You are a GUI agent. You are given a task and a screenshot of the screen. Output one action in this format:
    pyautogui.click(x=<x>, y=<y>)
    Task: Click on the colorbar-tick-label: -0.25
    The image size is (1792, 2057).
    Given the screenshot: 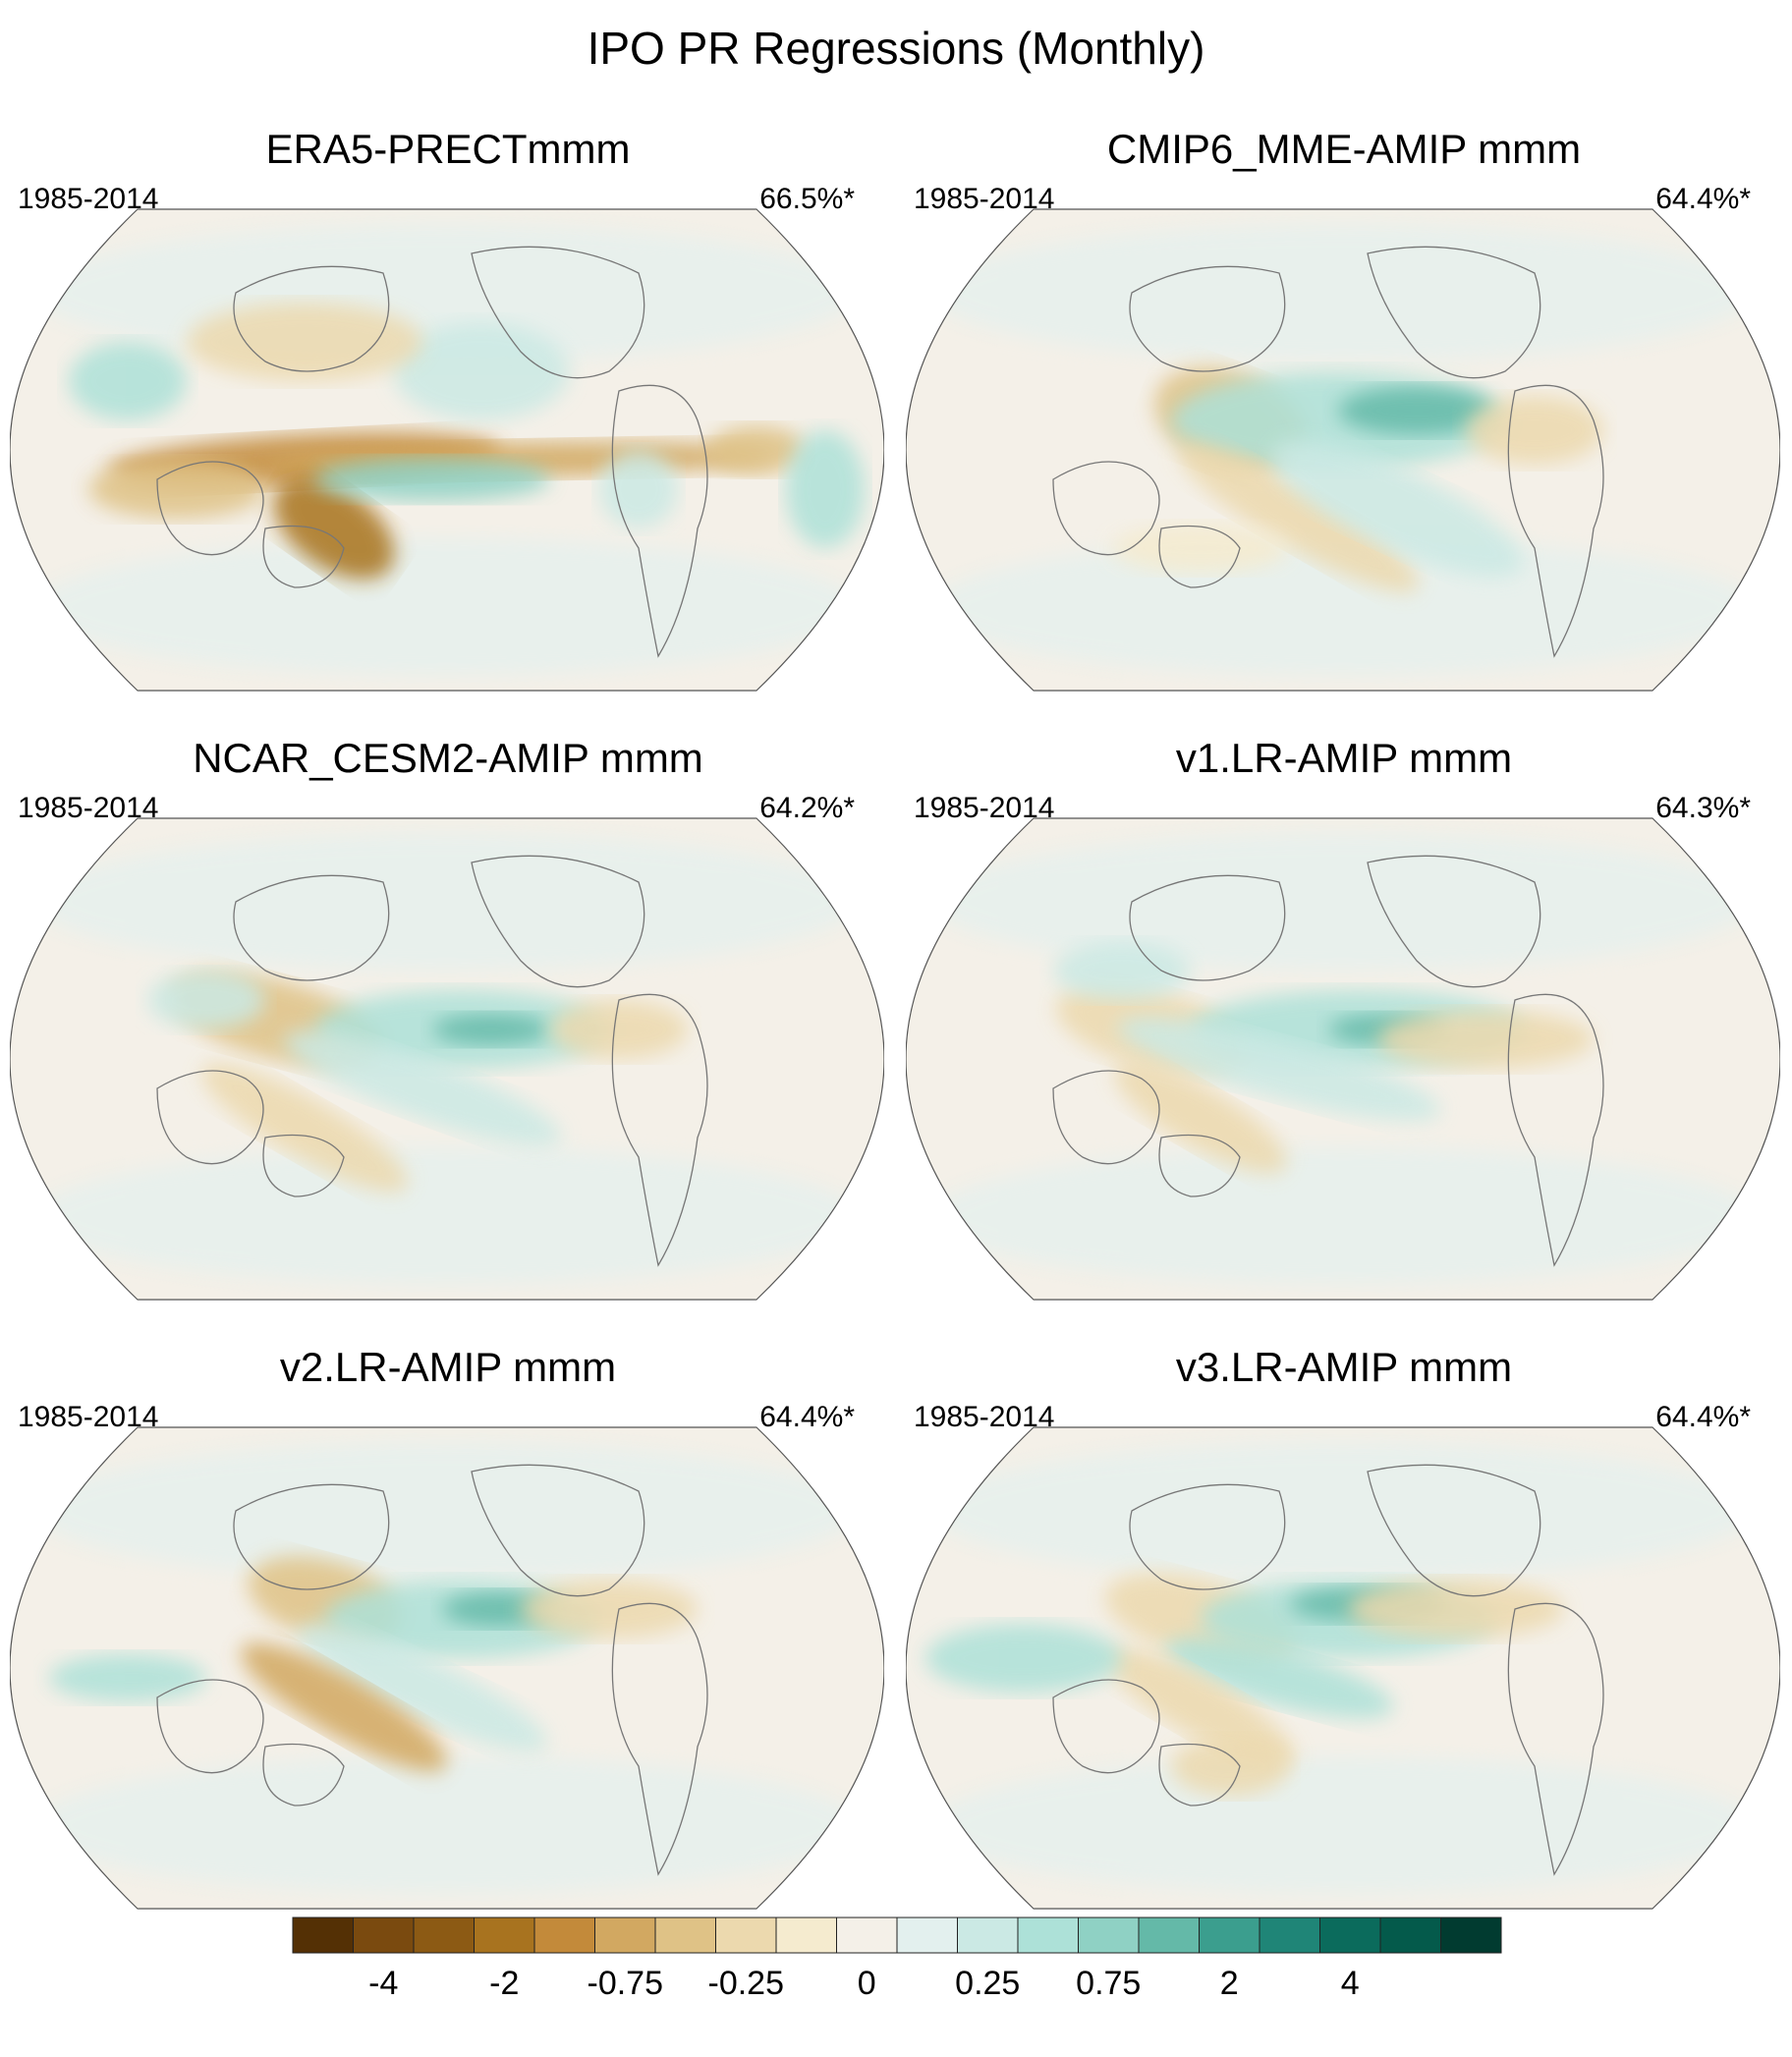 What is the action you would take?
    pyautogui.click(x=746, y=1983)
    